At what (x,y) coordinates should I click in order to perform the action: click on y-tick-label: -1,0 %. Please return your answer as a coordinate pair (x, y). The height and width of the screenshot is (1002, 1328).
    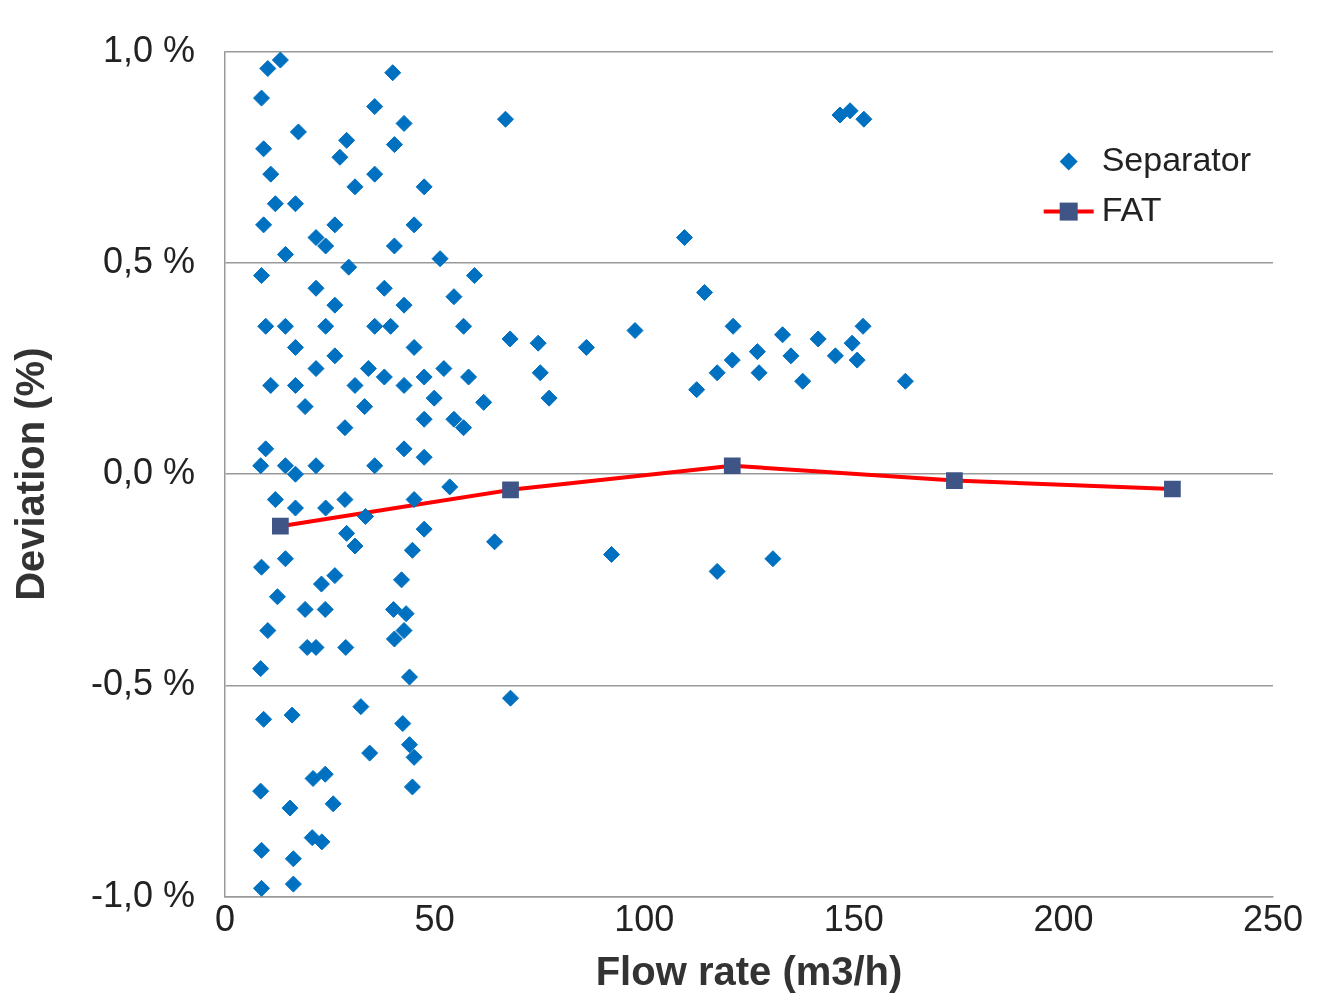
    Looking at the image, I should click on (143, 894).